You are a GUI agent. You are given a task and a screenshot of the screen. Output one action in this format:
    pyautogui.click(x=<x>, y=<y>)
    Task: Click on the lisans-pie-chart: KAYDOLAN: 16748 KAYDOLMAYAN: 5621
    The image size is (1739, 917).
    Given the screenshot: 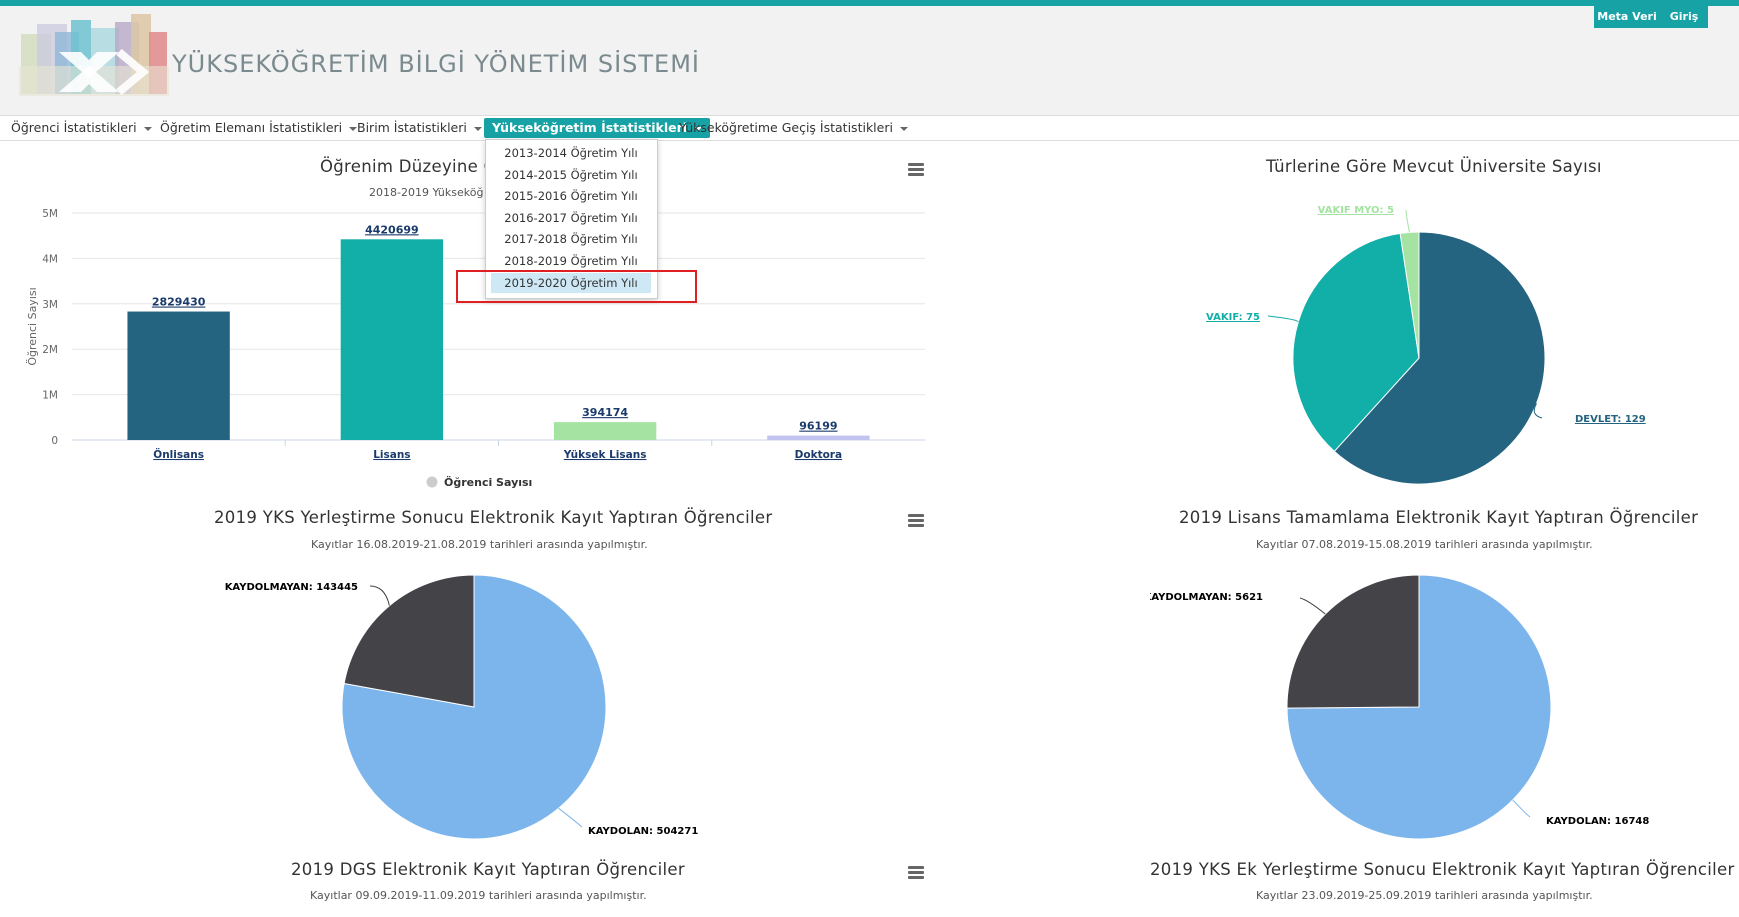 What is the action you would take?
    pyautogui.click(x=1399, y=707)
    